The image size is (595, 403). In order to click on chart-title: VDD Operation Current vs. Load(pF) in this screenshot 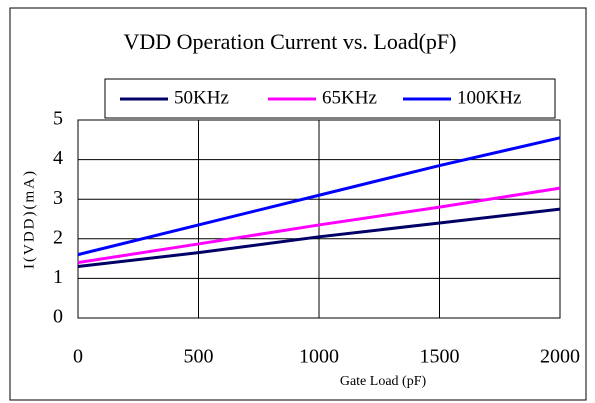, I will do `click(290, 41)`.